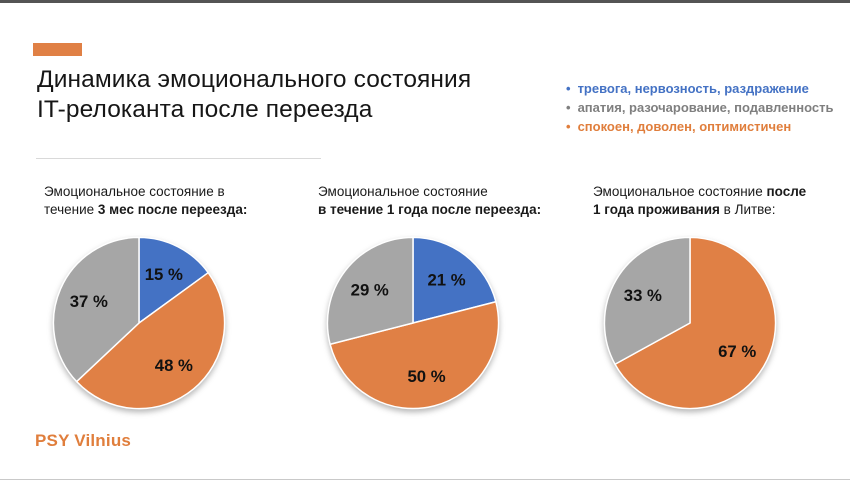 The image size is (850, 480). Describe the element at coordinates (684, 126) in the screenshot. I see `legend-item-label: спокоен, доволен, оптимистичен` at that location.